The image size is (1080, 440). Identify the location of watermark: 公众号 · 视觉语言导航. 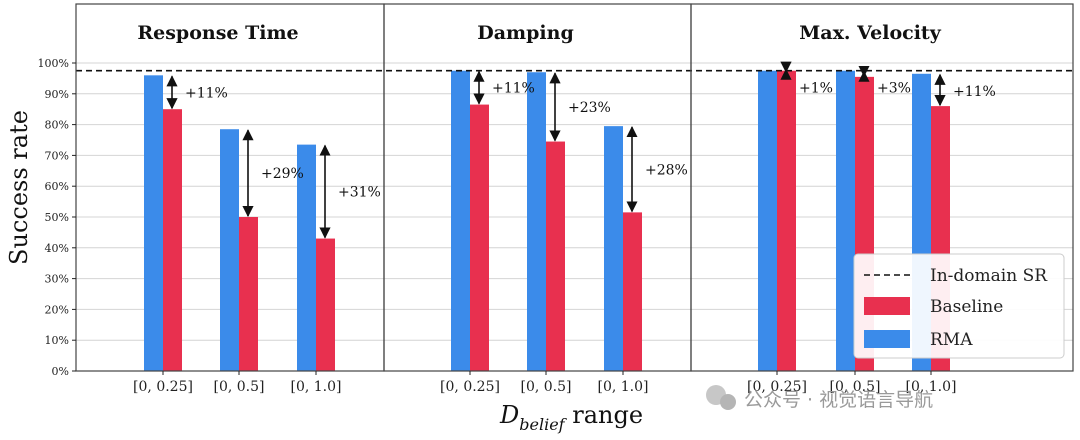
(819, 398).